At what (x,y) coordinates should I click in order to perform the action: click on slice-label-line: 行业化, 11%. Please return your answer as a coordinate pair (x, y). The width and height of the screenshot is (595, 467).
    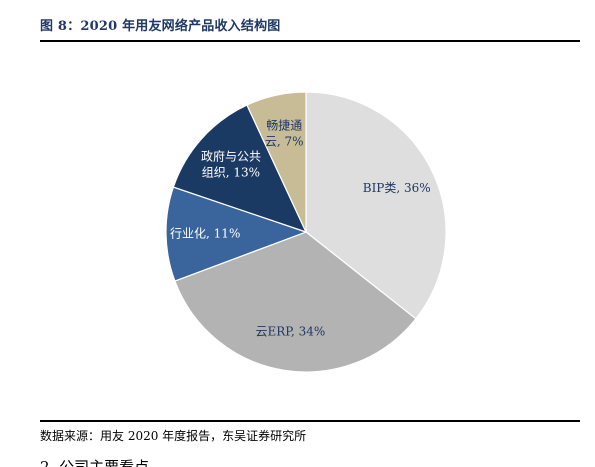
    Looking at the image, I should click on (205, 234).